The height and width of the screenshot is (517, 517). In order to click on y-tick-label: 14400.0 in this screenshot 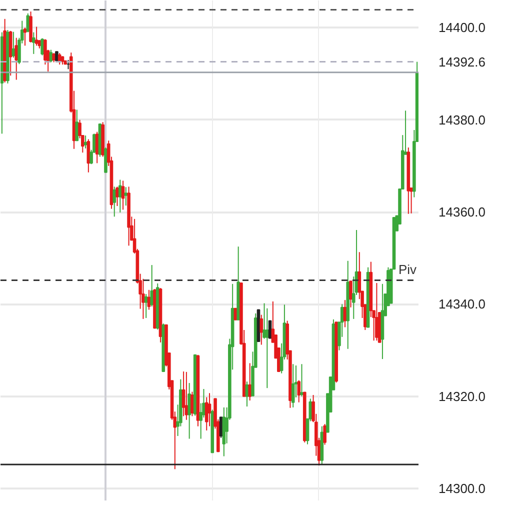, I will do `click(462, 28)`.